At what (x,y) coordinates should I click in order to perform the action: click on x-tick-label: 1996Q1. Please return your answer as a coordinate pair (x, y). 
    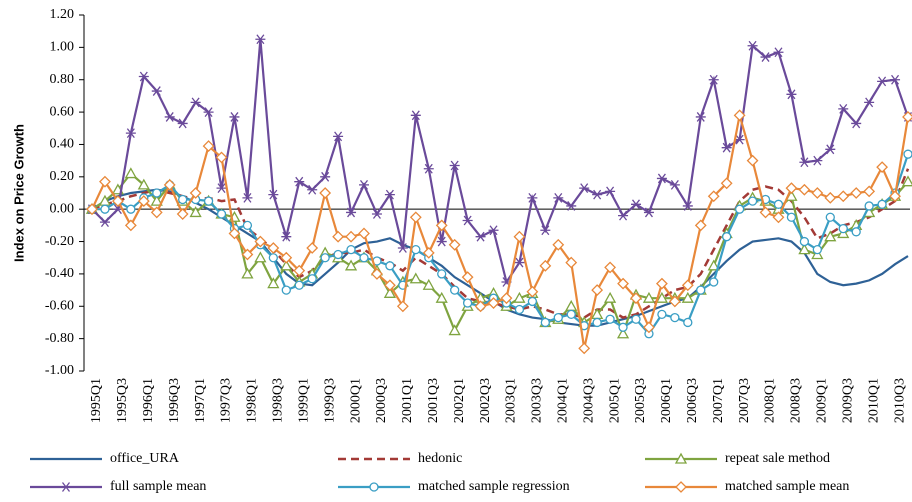
    Looking at the image, I should click on (148, 400).